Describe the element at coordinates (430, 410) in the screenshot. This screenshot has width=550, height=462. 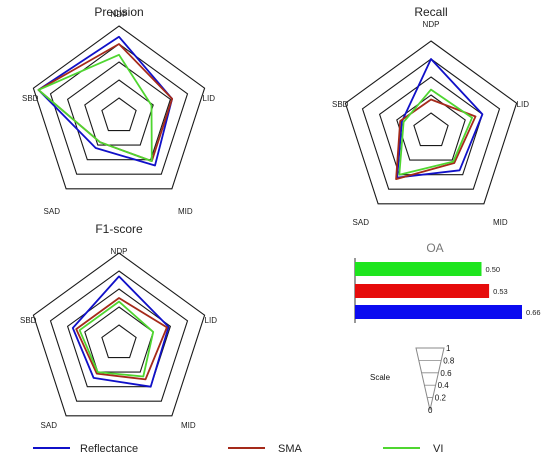
I see `scale-tick-label: 0` at that location.